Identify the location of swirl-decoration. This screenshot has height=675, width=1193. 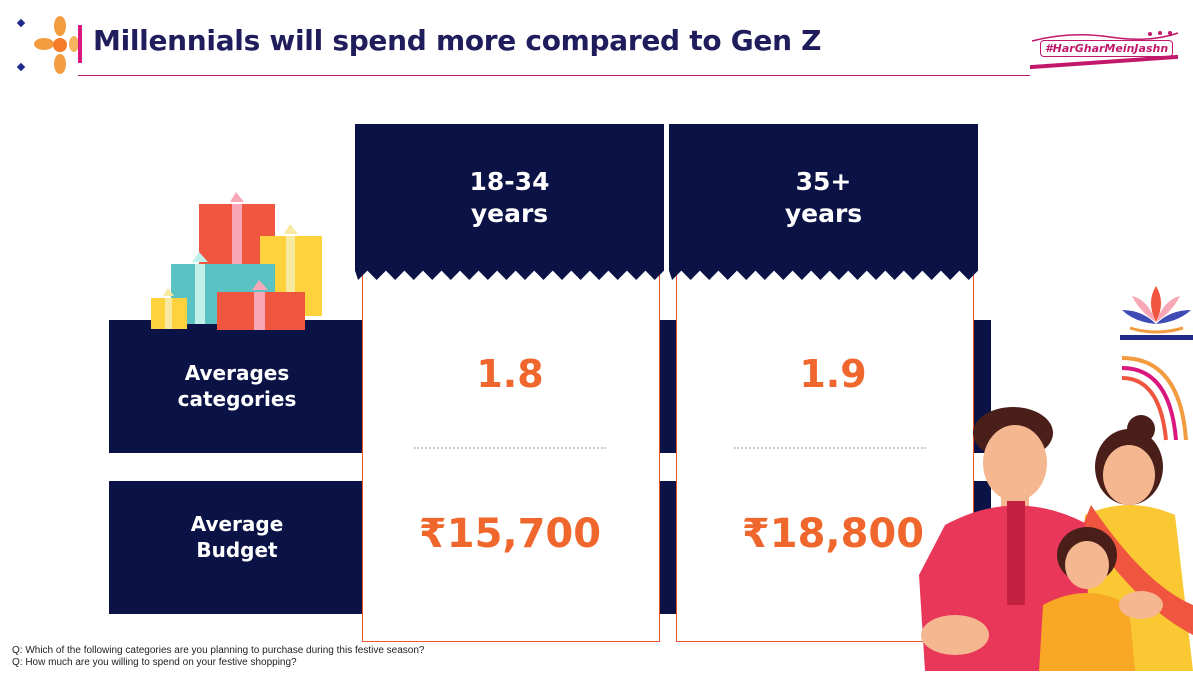
(1156, 397).